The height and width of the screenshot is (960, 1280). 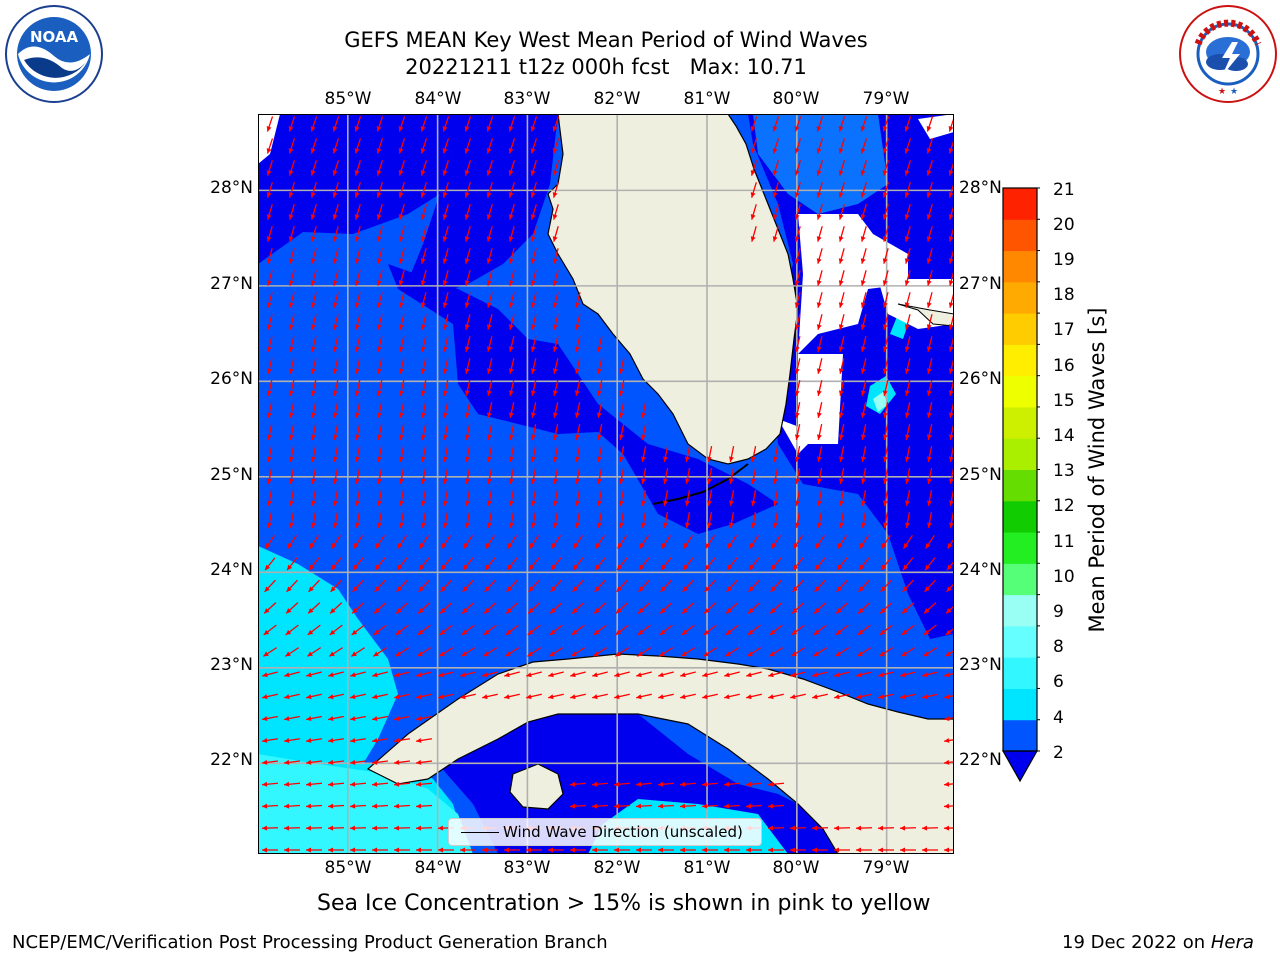 What do you see at coordinates (1097, 470) in the screenshot?
I see `colorbar-label: Mean Period of Wind Waves [s]` at bounding box center [1097, 470].